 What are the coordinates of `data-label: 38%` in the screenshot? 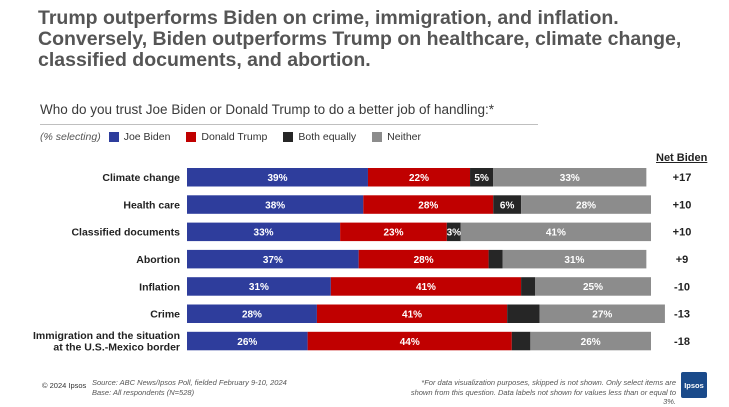 It's located at (275, 205).